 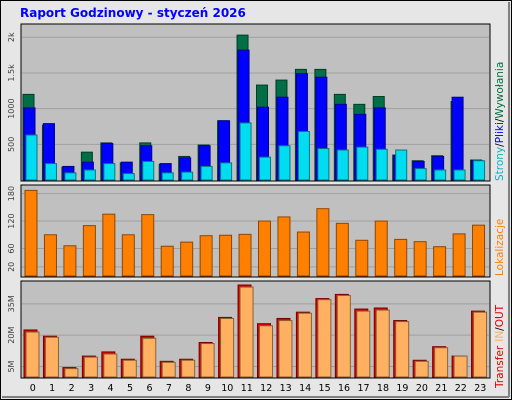 What do you see at coordinates (188, 388) in the screenshot?
I see `x-tick-label: 8` at bounding box center [188, 388].